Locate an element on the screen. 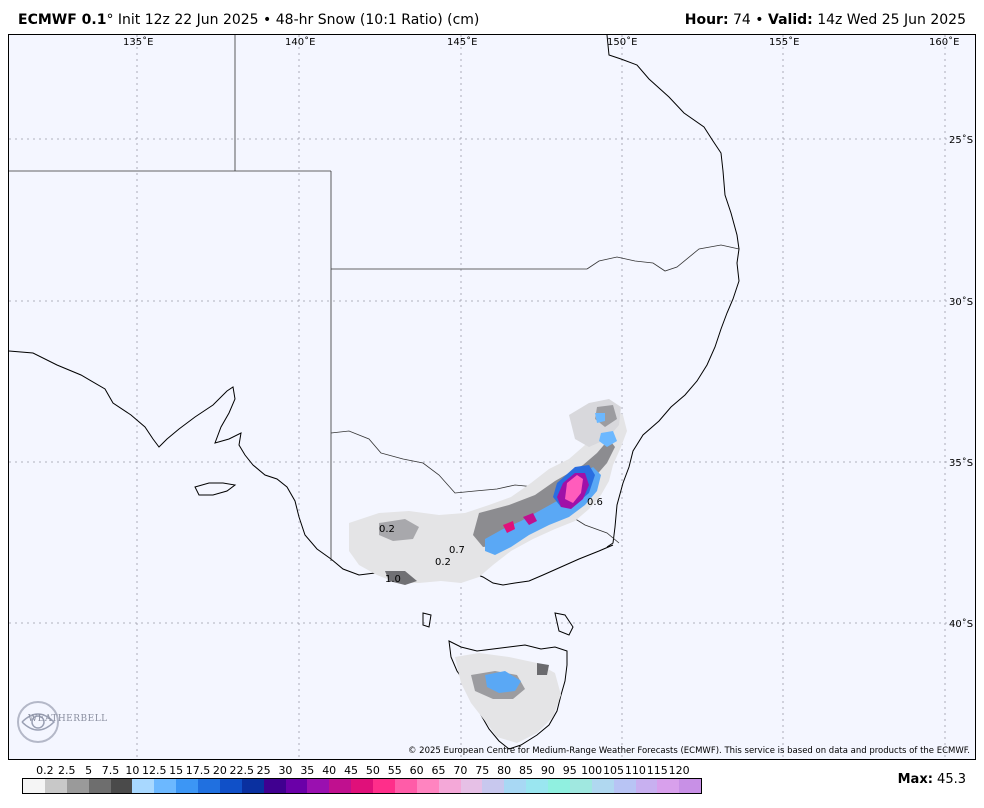 The image size is (984, 808). lon-label: 135˚E is located at coordinates (138, 42).